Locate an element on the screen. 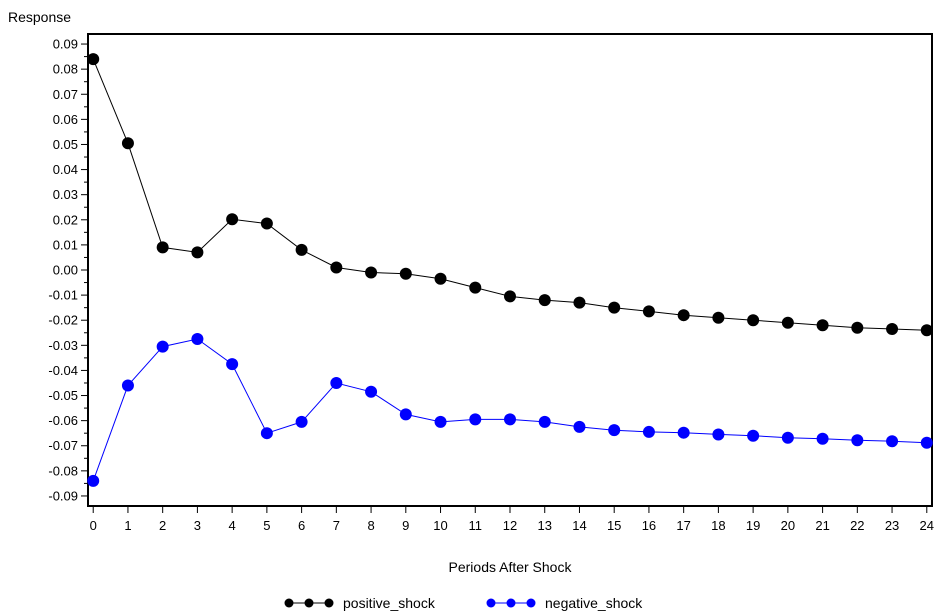  y-tick-label: -0.07 is located at coordinates (63, 445).